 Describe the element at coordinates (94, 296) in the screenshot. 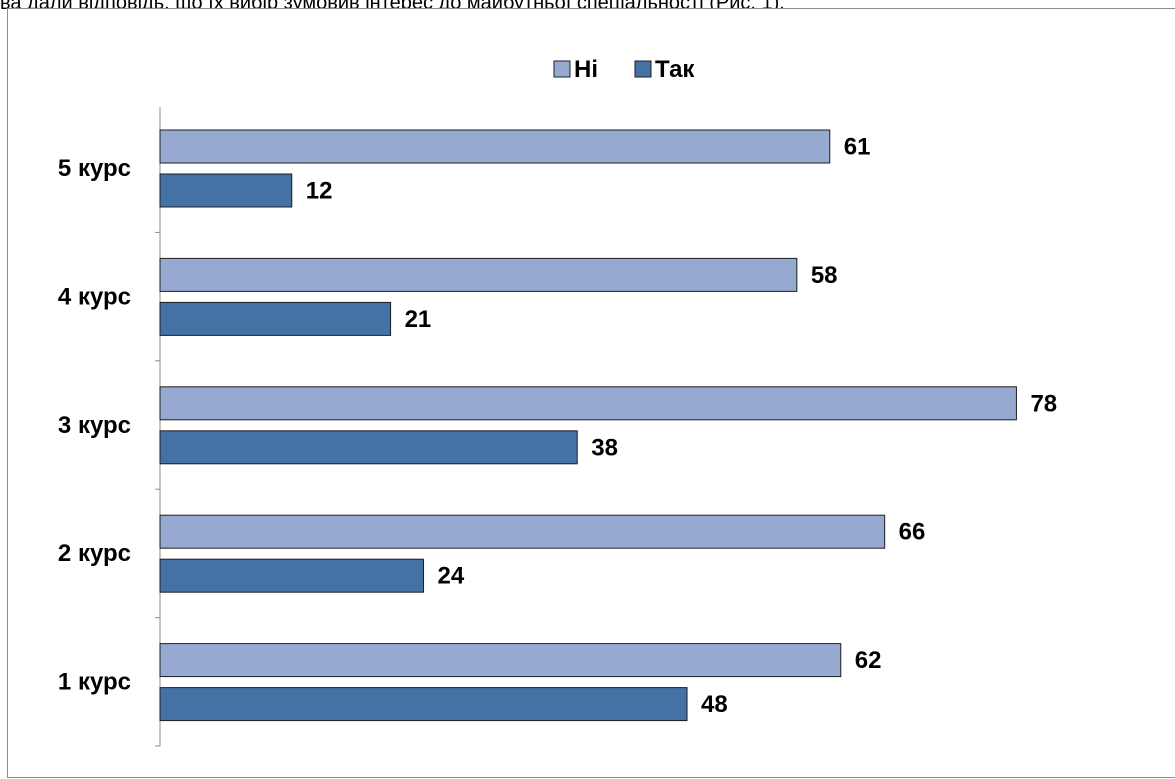

I see `category-label: 4 курс` at that location.